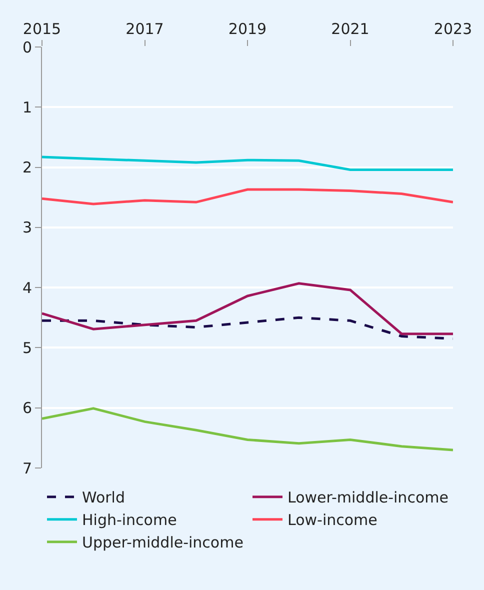  What do you see at coordinates (27, 287) in the screenshot?
I see `y-tick-label: 4` at bounding box center [27, 287].